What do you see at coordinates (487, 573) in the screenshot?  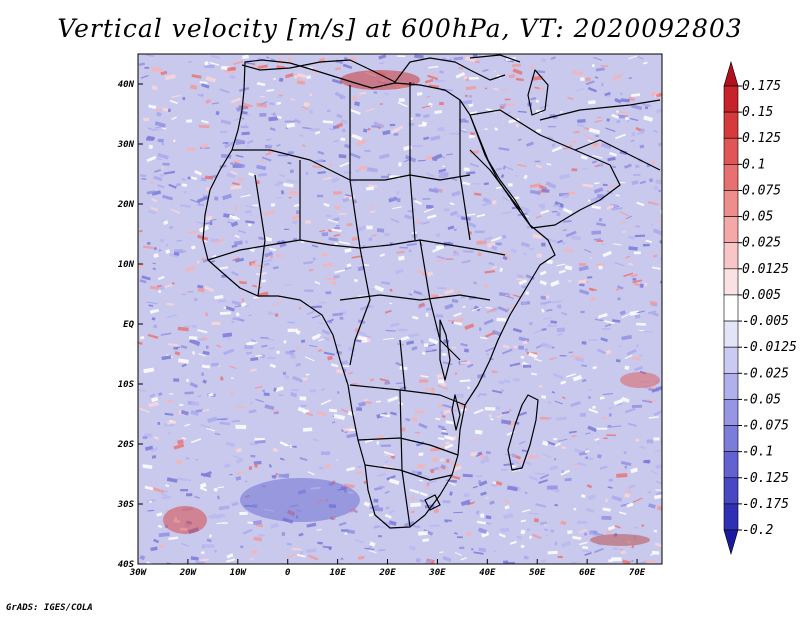 I see `lon-tick-label: 40E` at bounding box center [487, 573].